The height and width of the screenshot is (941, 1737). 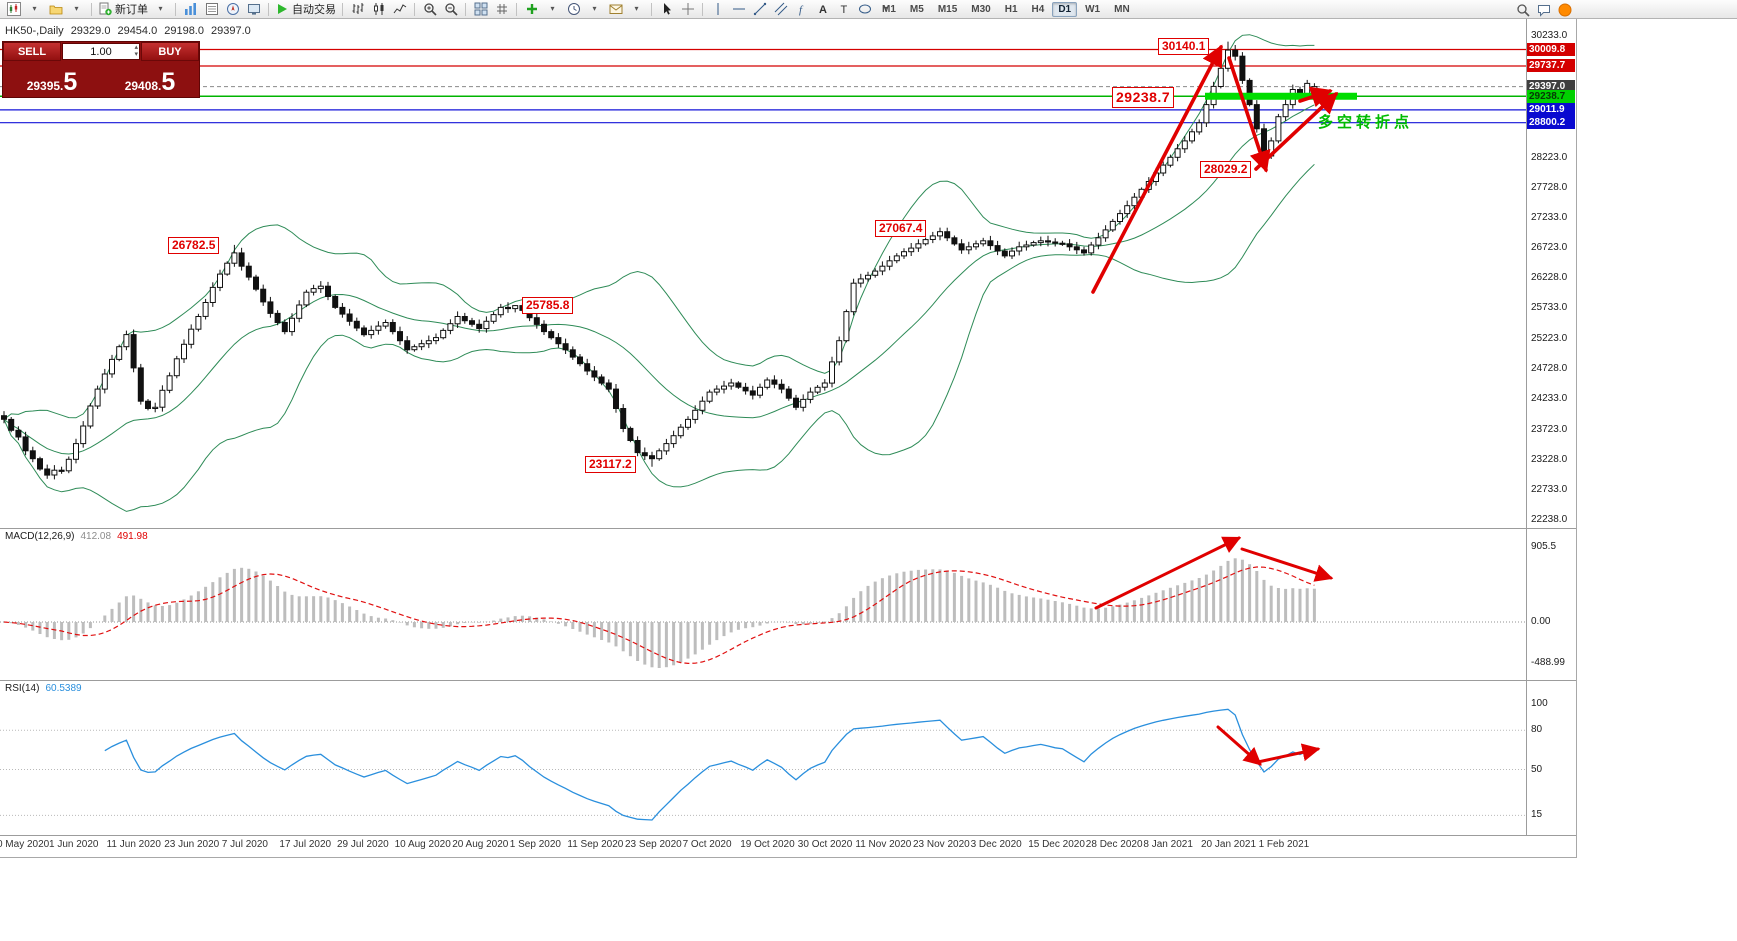 I want to click on timeframe-button-h4: H4, so click(x=1038, y=9).